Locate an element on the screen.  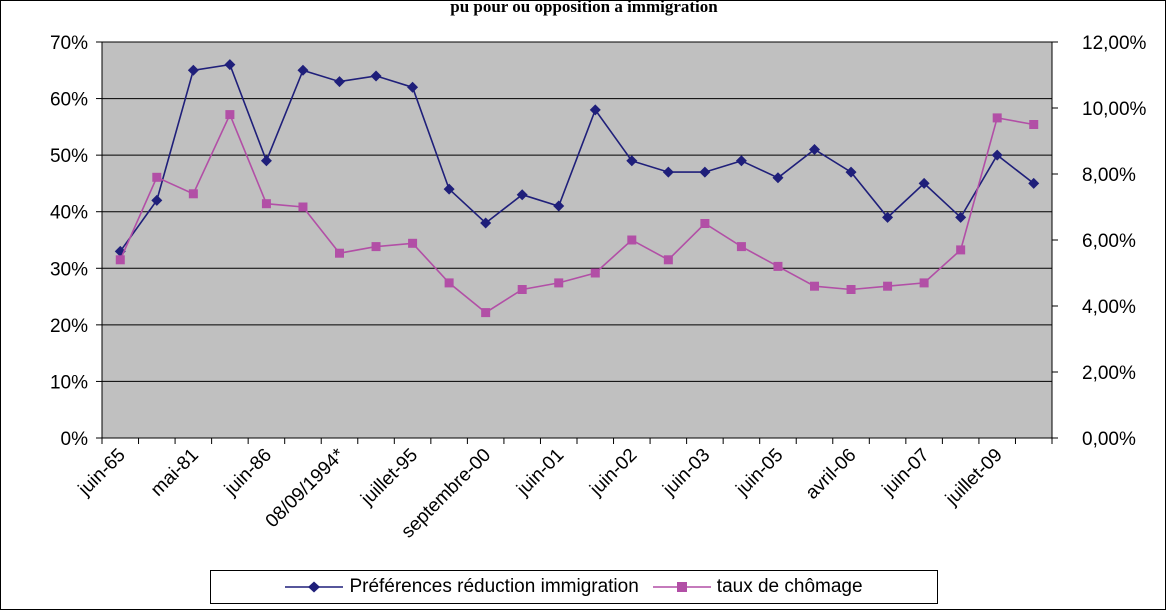
y-left-tick-label: 50% is located at coordinates (69, 156).